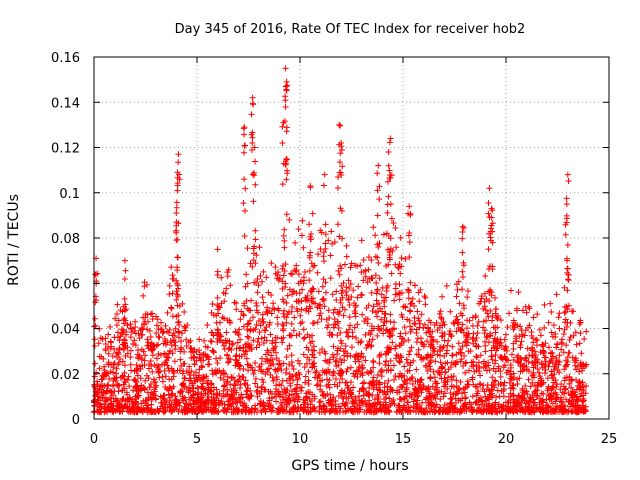 The height and width of the screenshot is (480, 640). I want to click on x-tick-label: 15, so click(403, 439).